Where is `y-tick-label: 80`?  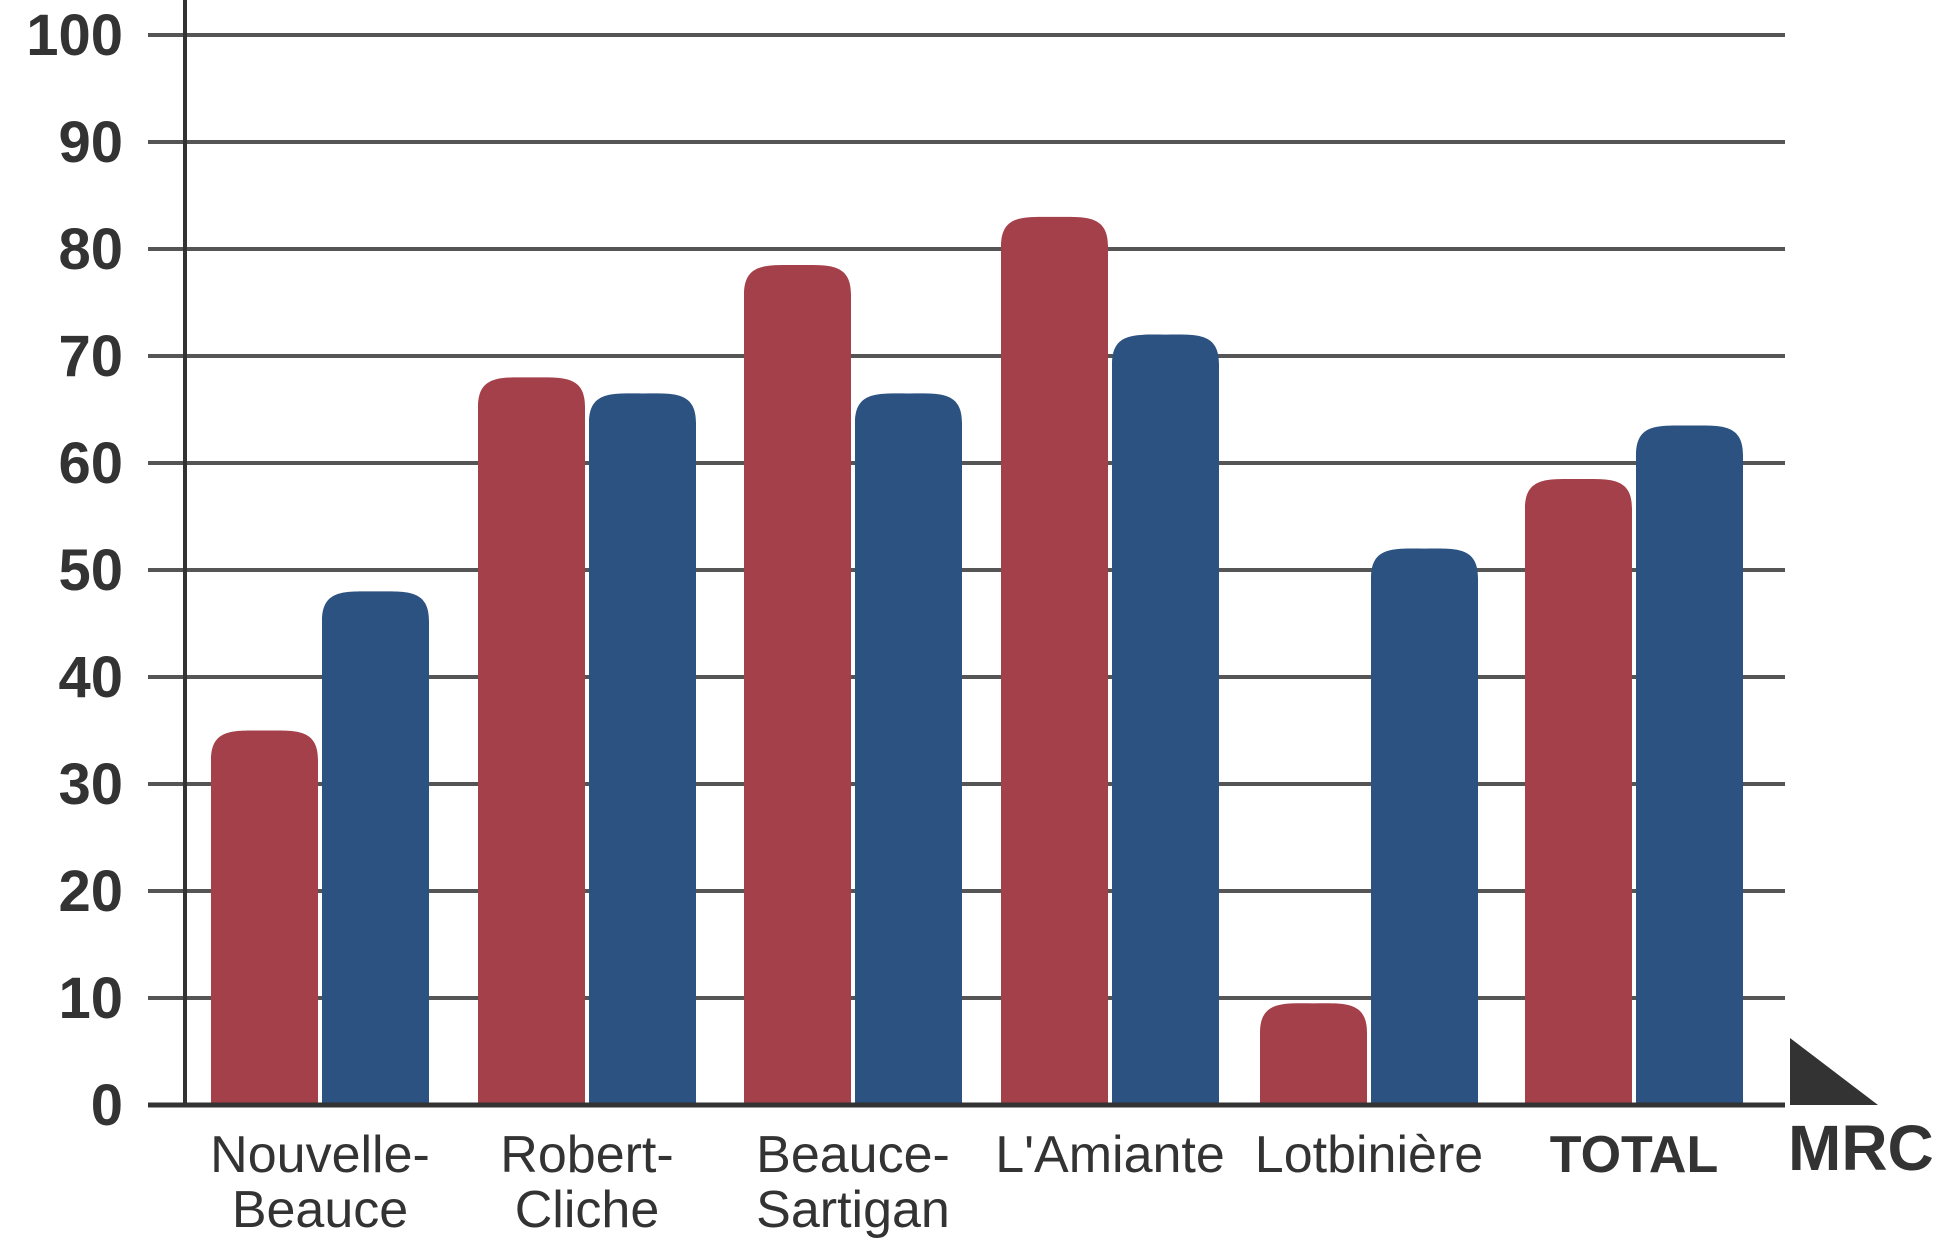 y-tick-label: 80 is located at coordinates (90, 249).